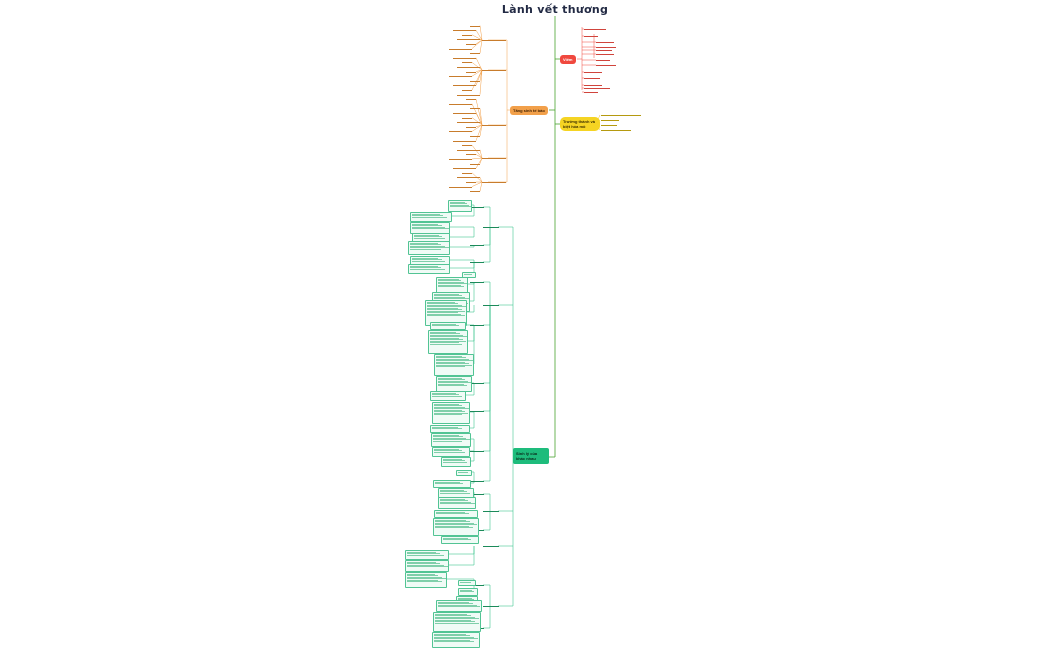  Describe the element at coordinates (568, 59) in the screenshot. I see `branch-red: Viêm` at that location.